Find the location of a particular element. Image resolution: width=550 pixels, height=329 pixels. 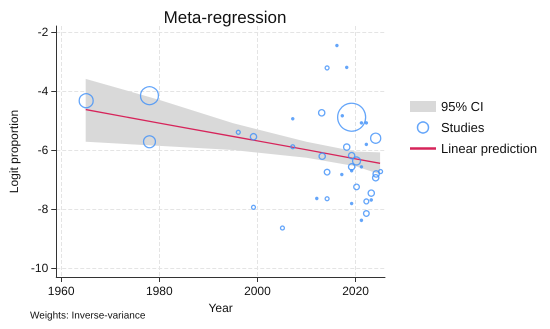

y-tick-label: -10 is located at coordinates (39, 268).